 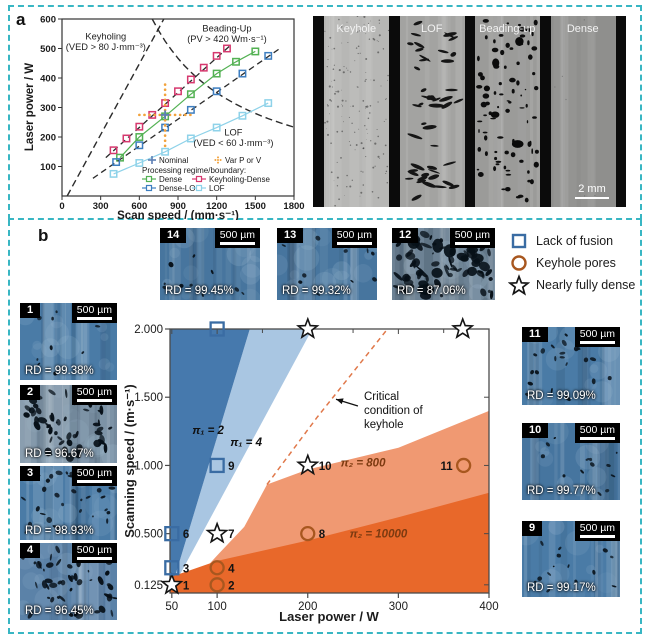 I want to click on micrograph-bg, so click(x=432, y=111).